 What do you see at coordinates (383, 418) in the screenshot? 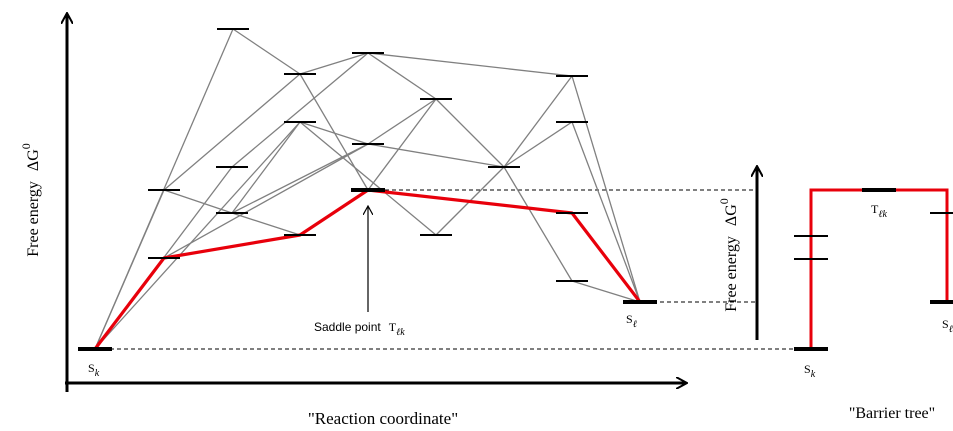
I see `x-axis-caption: "Reaction coordinate"` at bounding box center [383, 418].